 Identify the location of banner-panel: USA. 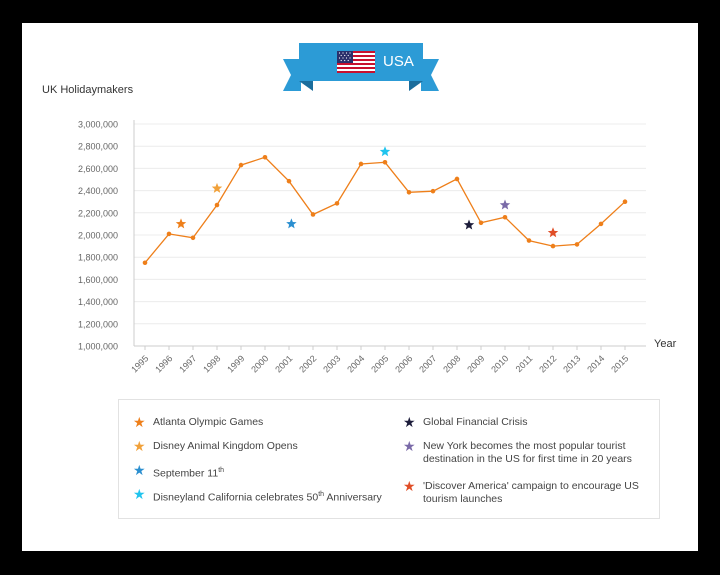
(361, 62).